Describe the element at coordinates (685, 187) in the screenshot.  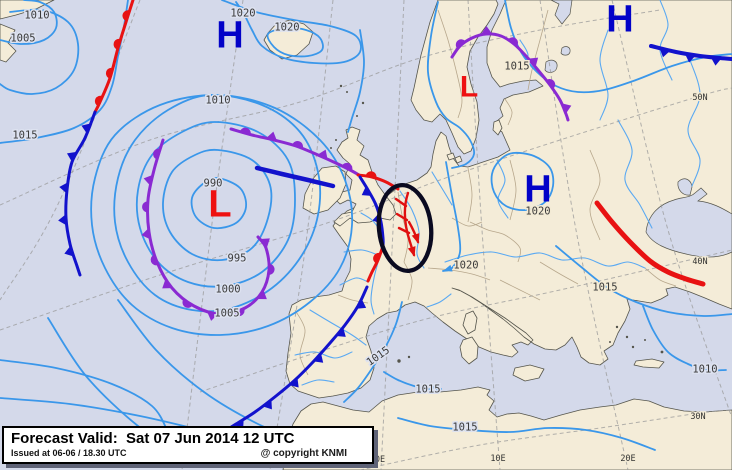
I see `water-sea-of-azov` at that location.